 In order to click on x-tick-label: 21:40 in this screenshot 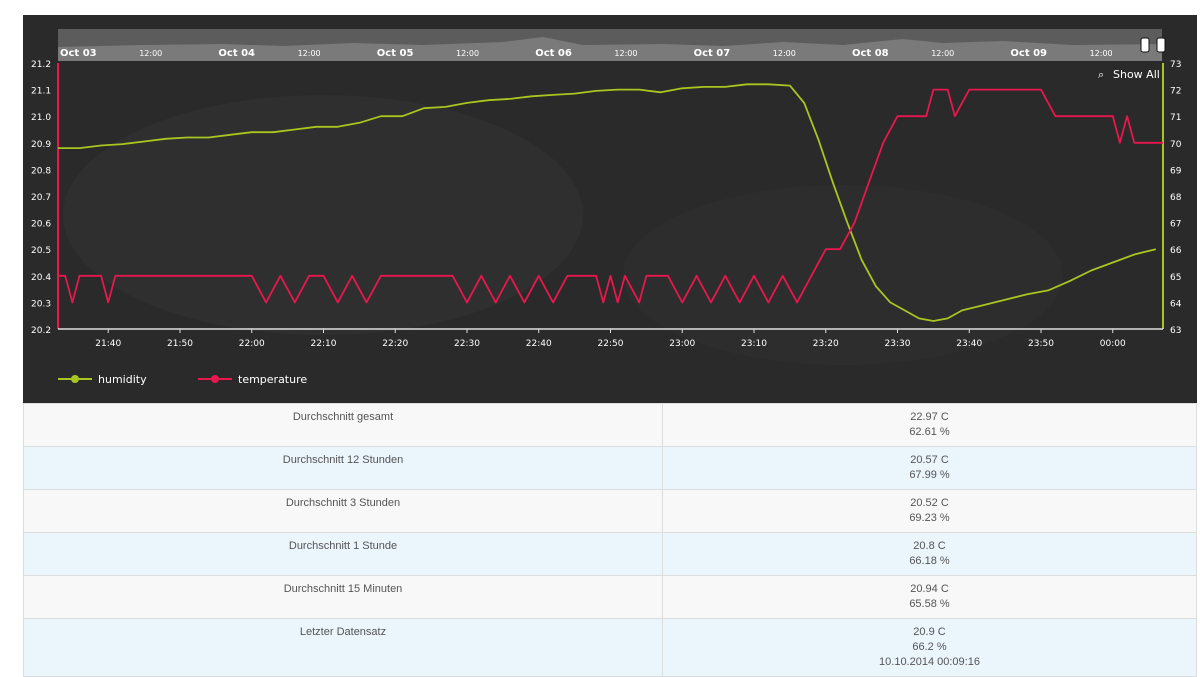, I will do `click(108, 344)`.